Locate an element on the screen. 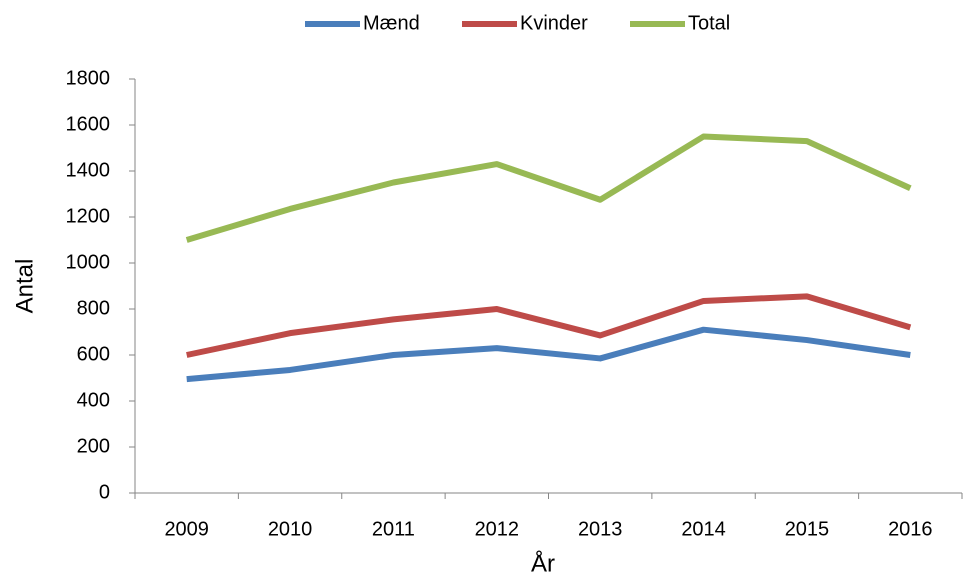 Image resolution: width=963 pixels, height=581 pixels. x-tick-label: 2010 is located at coordinates (290, 529).